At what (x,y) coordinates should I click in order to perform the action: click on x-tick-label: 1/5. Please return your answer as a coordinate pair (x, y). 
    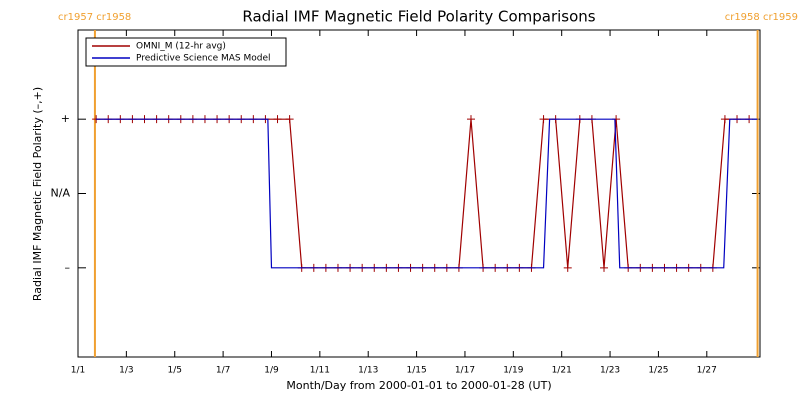
    Looking at the image, I should click on (174, 371).